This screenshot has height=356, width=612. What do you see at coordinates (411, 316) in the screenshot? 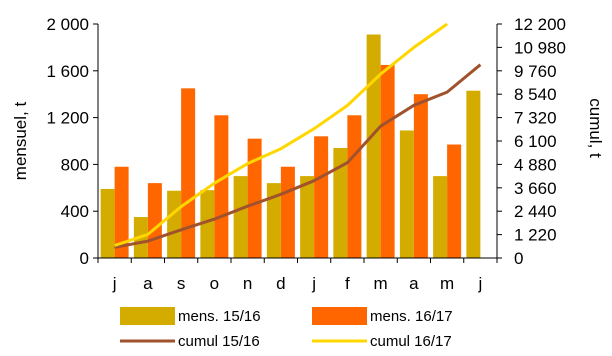
I see `legend-label-mens-16-17: mens. 16/17` at bounding box center [411, 316].